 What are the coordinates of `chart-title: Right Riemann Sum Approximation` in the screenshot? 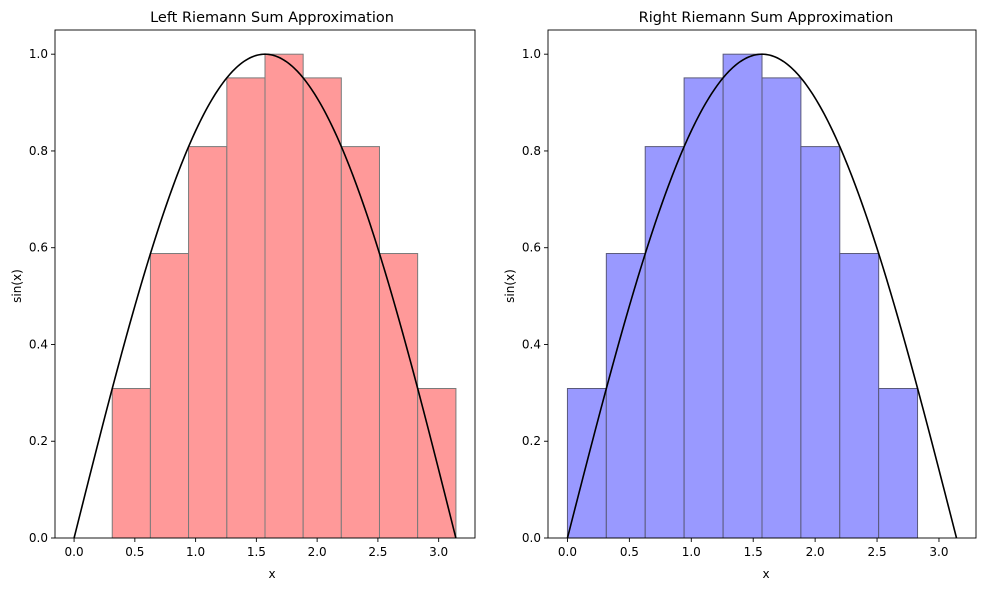 It's located at (766, 18).